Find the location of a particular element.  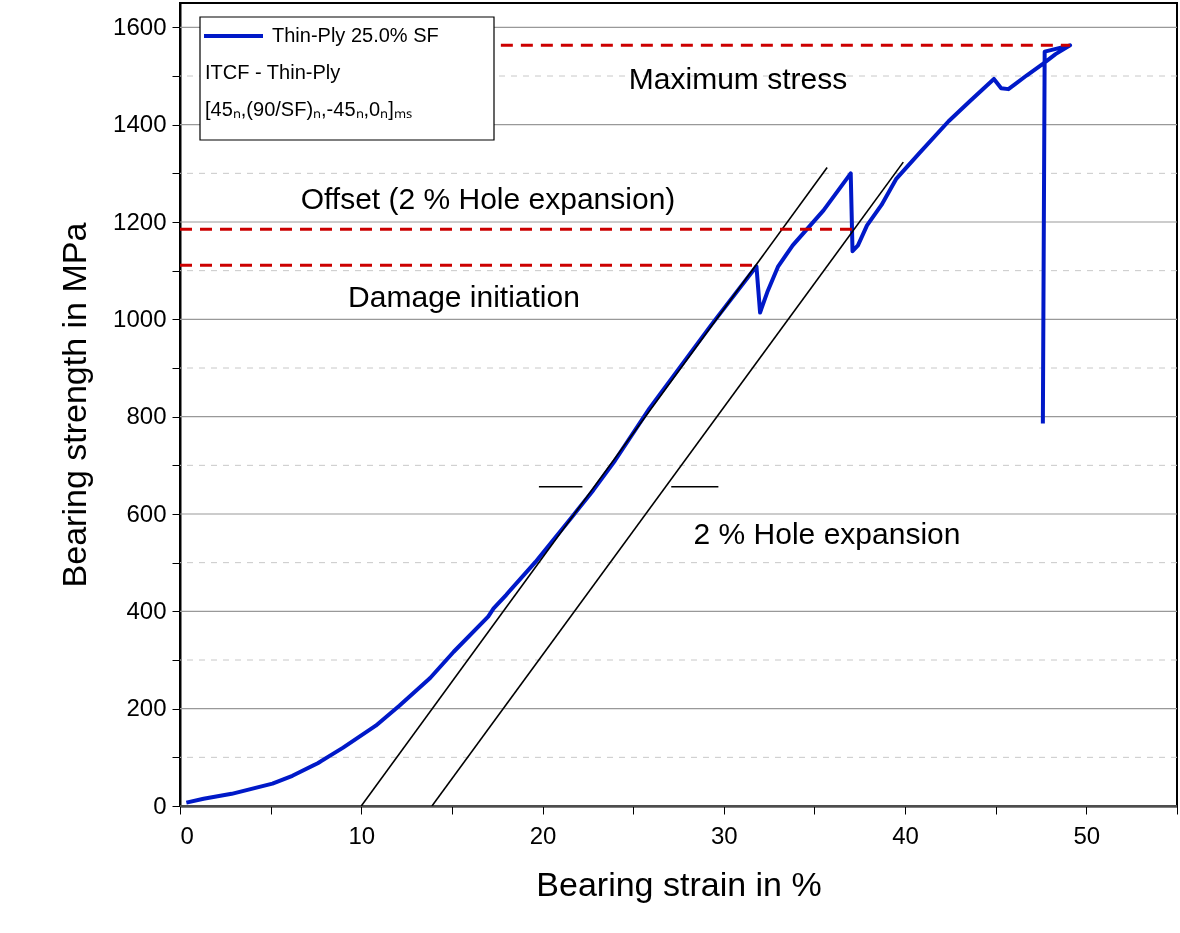

y-tick-label: 1200 is located at coordinates (140, 221).